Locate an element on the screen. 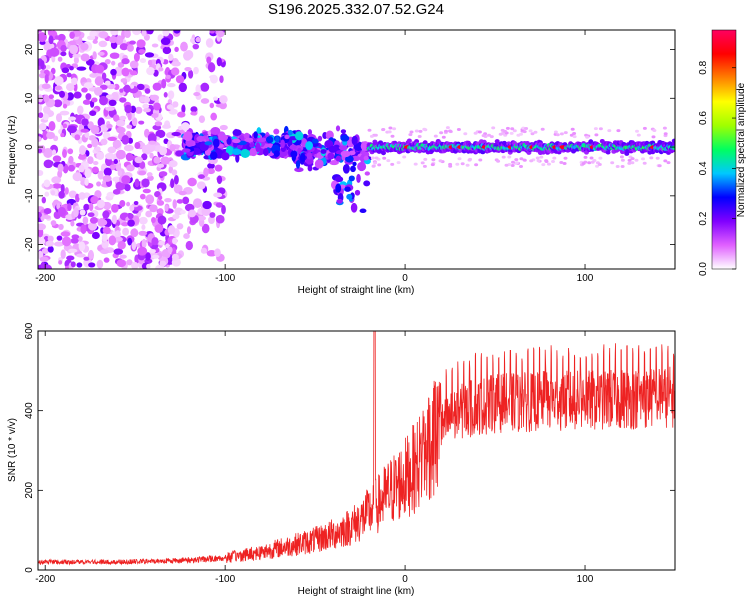 The height and width of the screenshot is (600, 750). colorbar-tick-label: 0.6 is located at coordinates (703, 118).